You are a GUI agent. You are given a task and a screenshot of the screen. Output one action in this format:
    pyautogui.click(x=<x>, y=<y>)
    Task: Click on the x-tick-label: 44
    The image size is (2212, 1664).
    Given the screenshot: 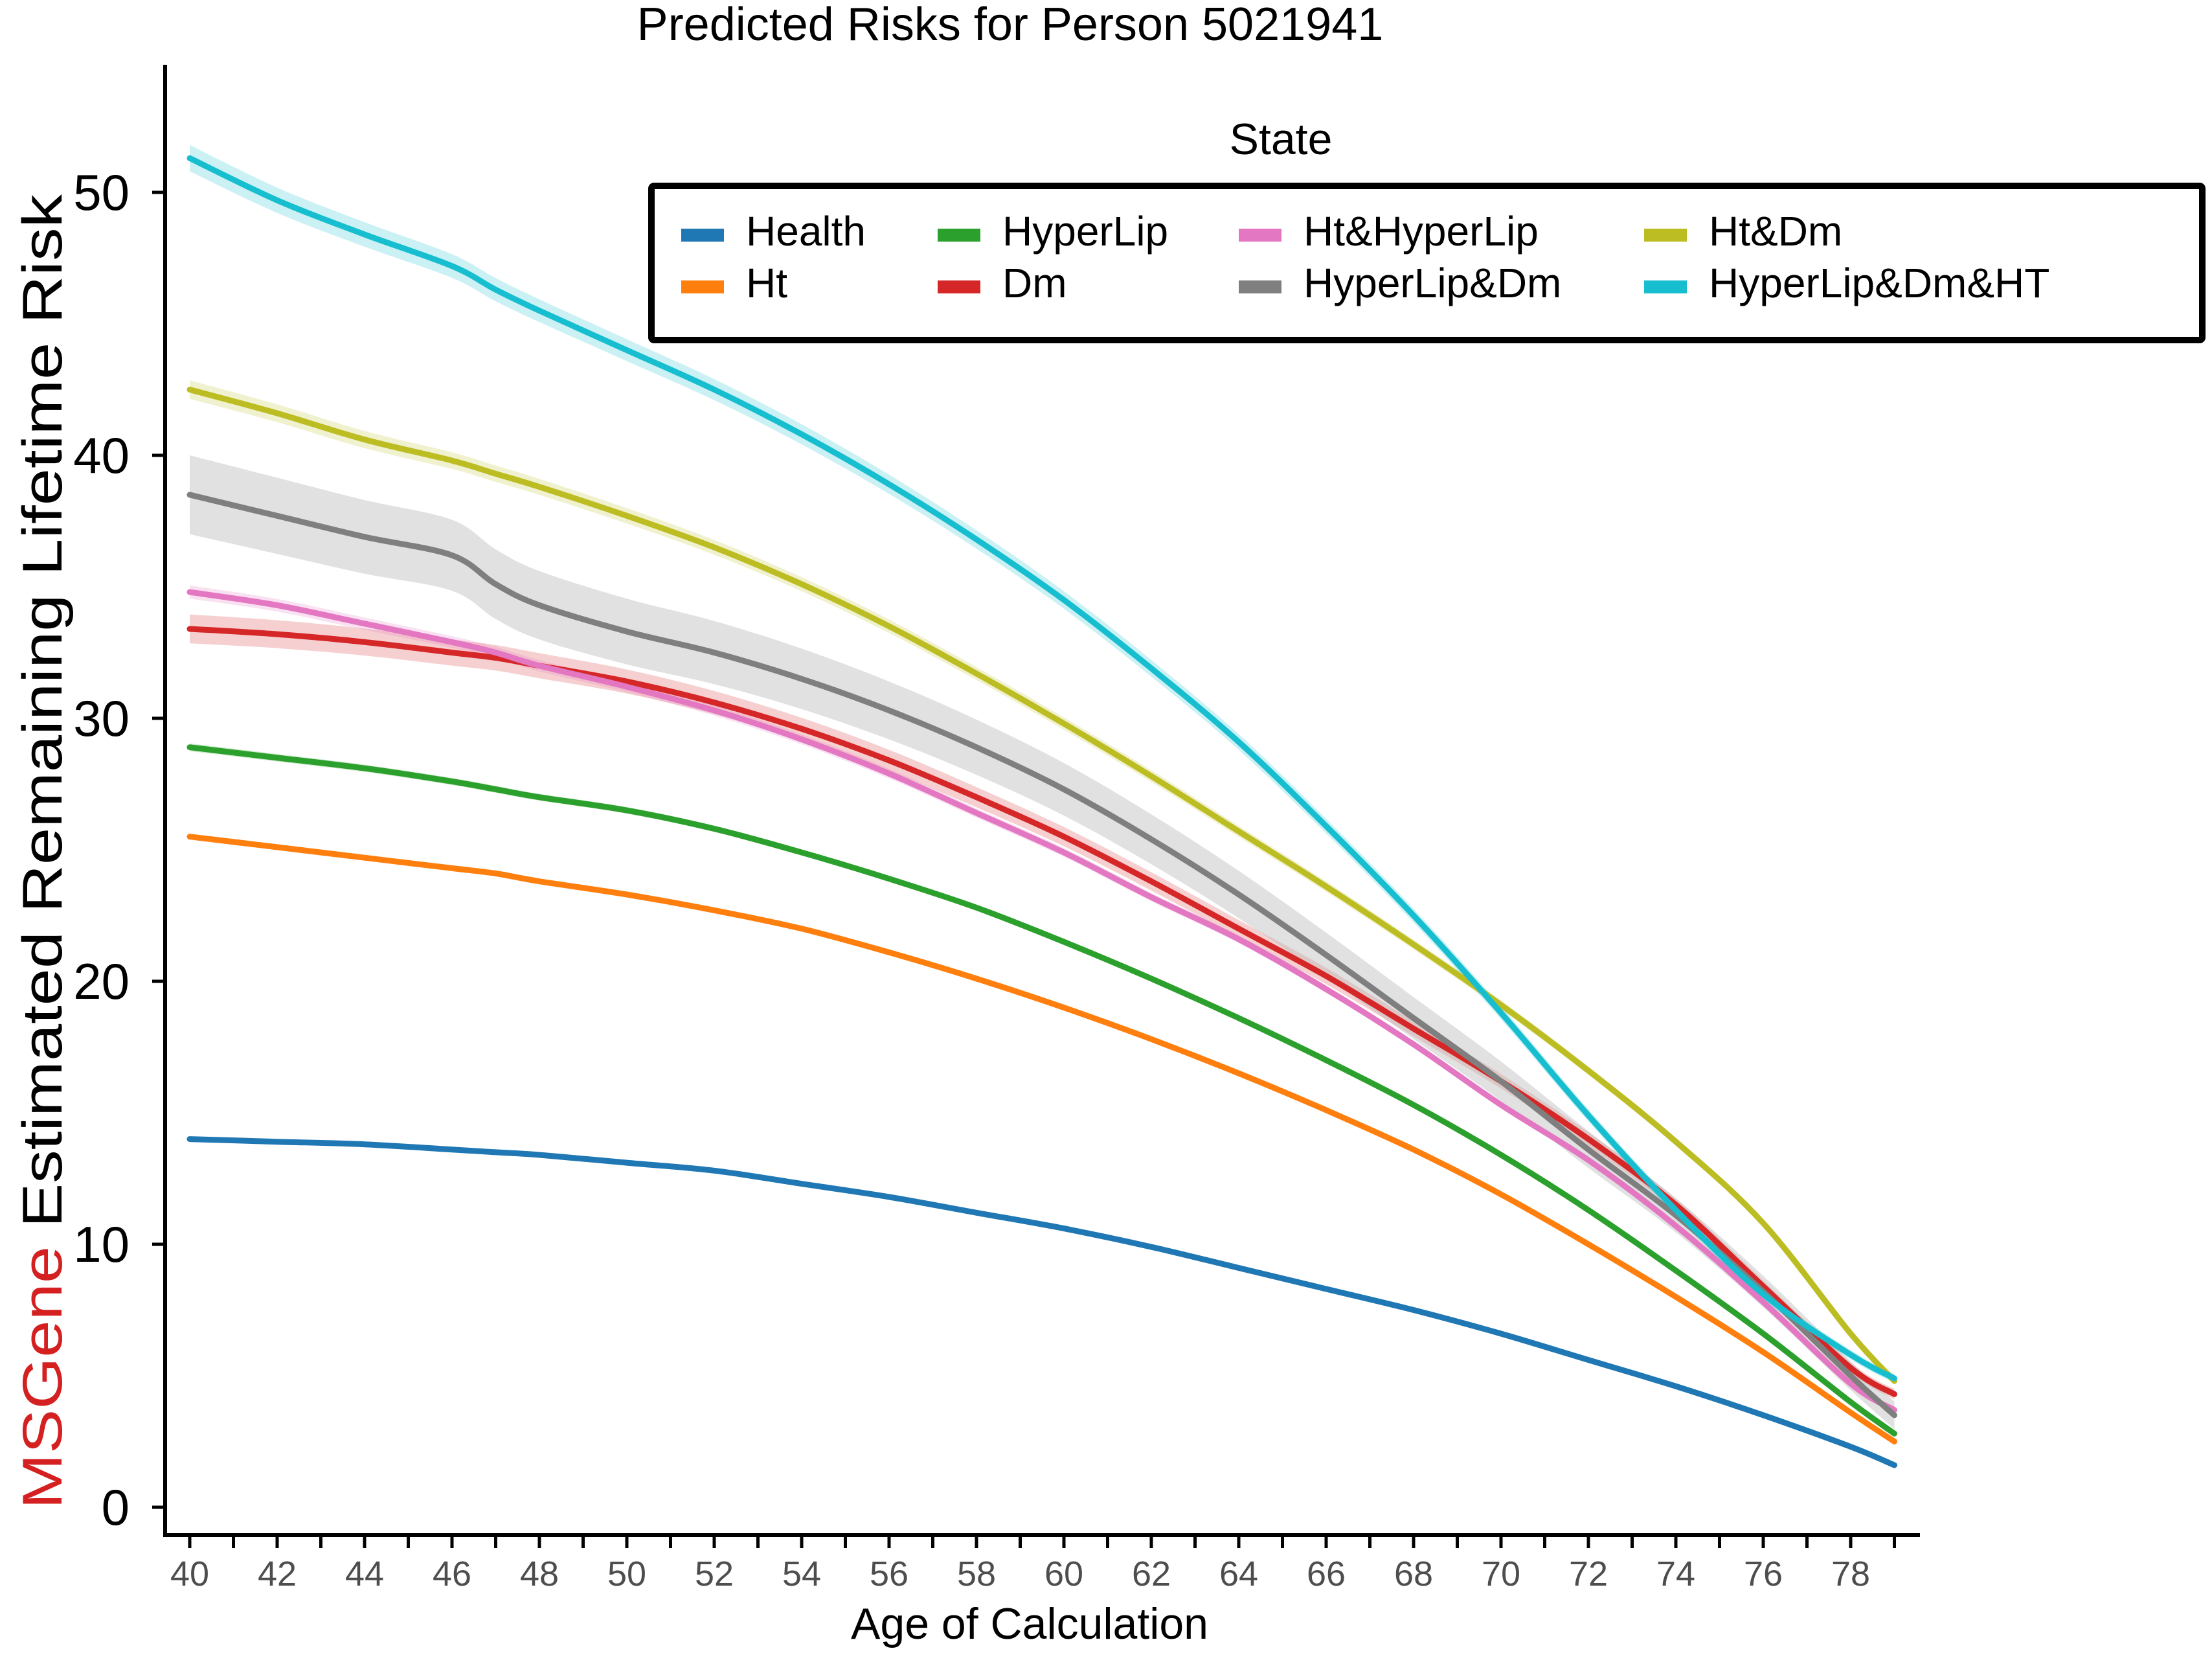 What is the action you would take?
    pyautogui.click(x=364, y=1574)
    